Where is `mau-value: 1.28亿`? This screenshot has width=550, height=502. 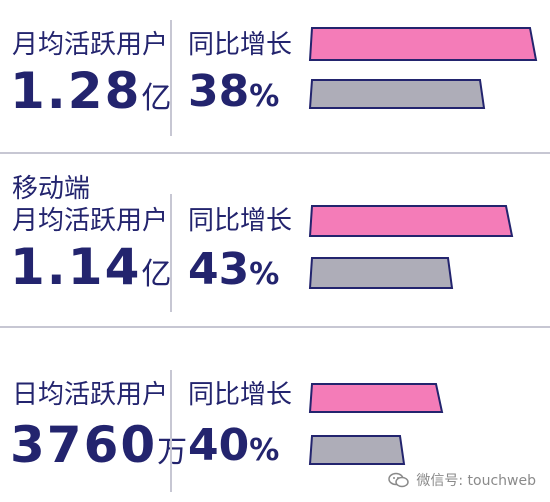 mau-value: 1.28亿 is located at coordinates (90, 91).